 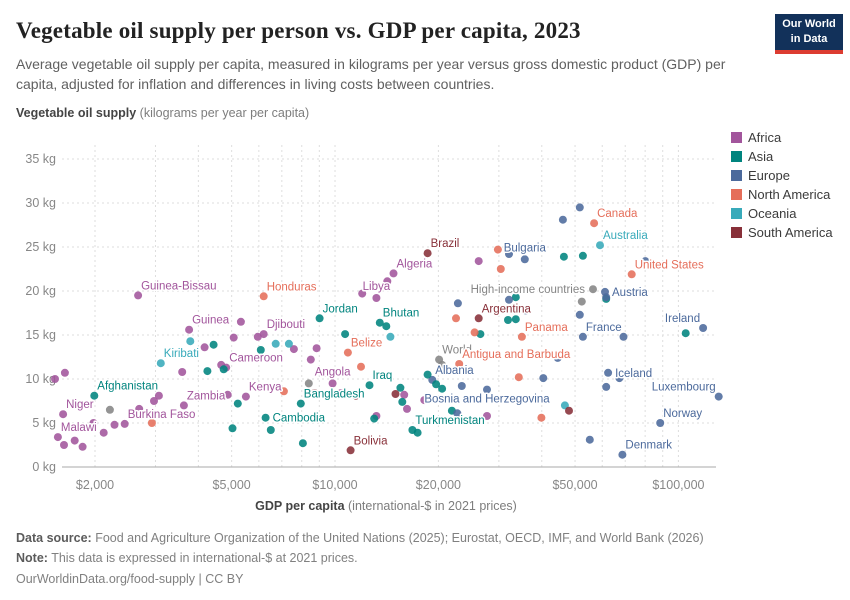 What do you see at coordinates (245, 396) in the screenshot?
I see `data-point-kenya` at bounding box center [245, 396].